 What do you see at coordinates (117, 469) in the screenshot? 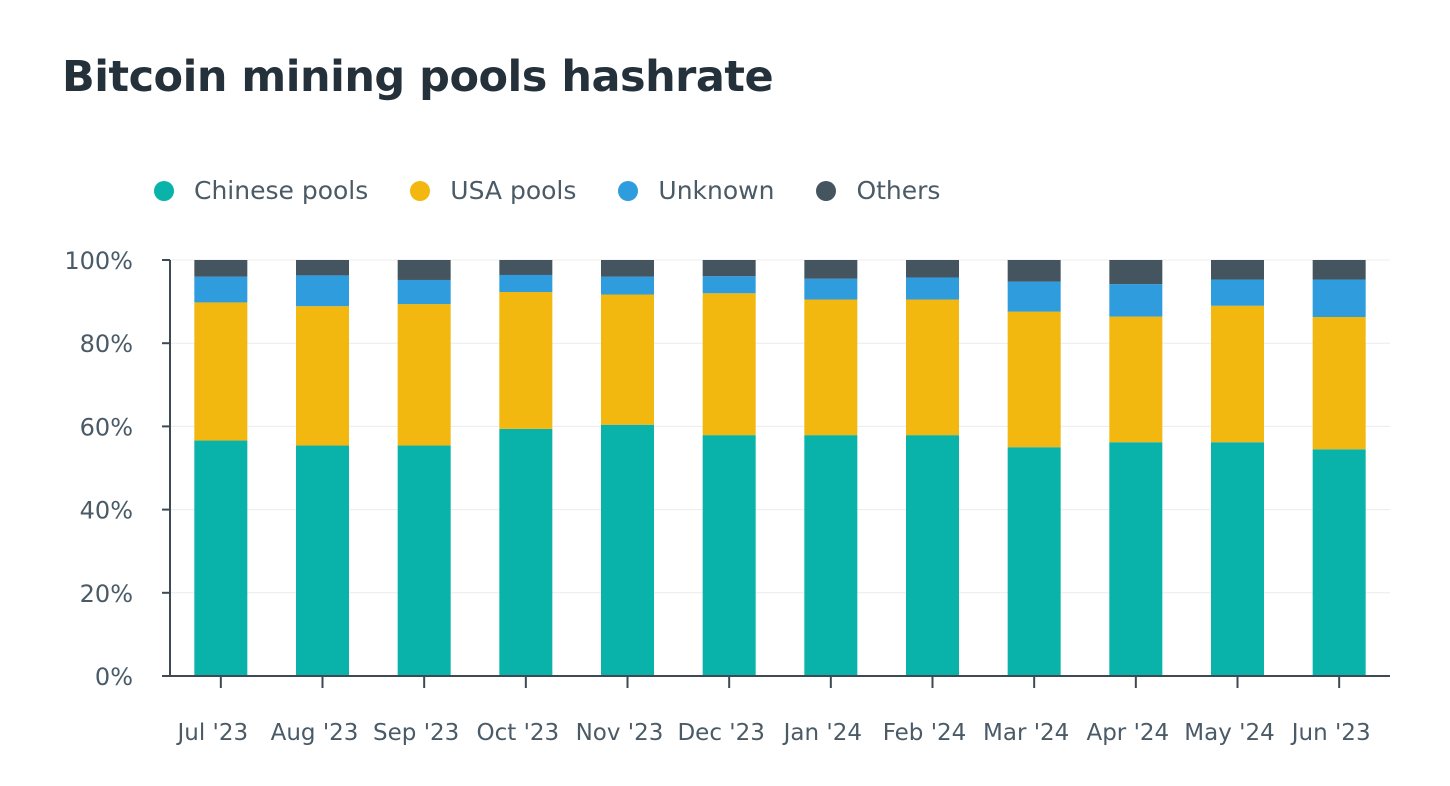
I see `y-tick-labels: 0% 20% 40% 60% 80% 100%` at bounding box center [117, 469].